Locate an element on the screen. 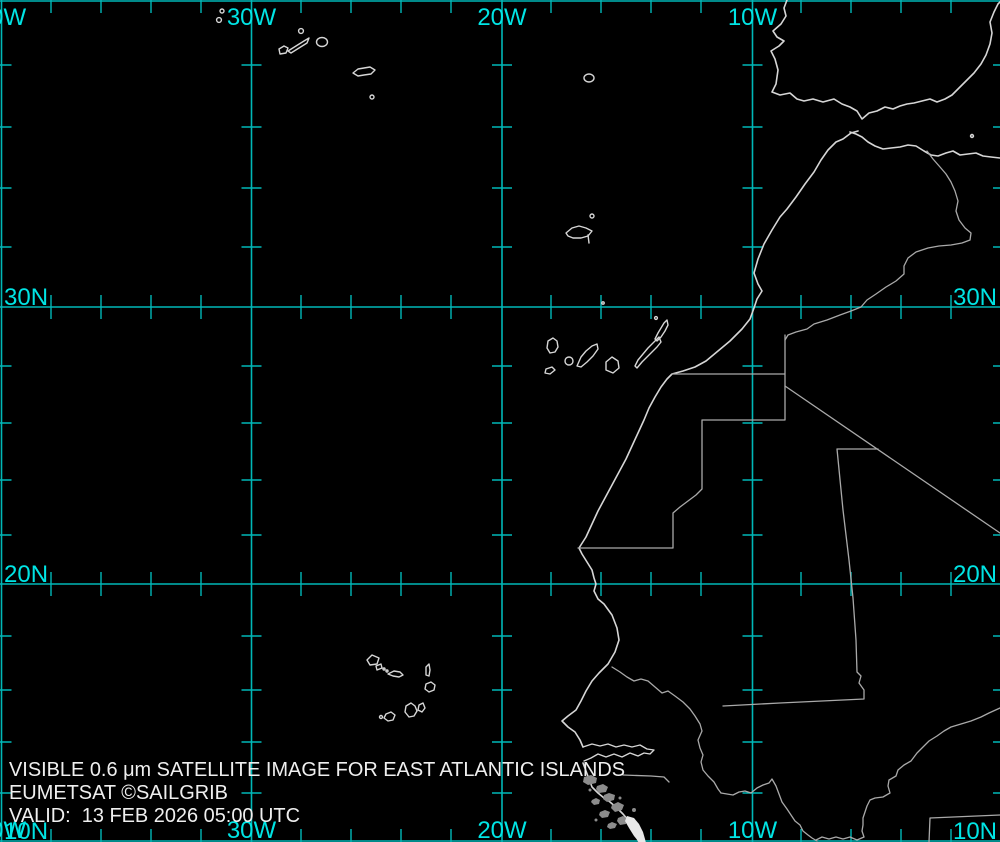  valid-time-text: VALID: 13 FEB 2026 05:00 UTC is located at coordinates (154, 816).